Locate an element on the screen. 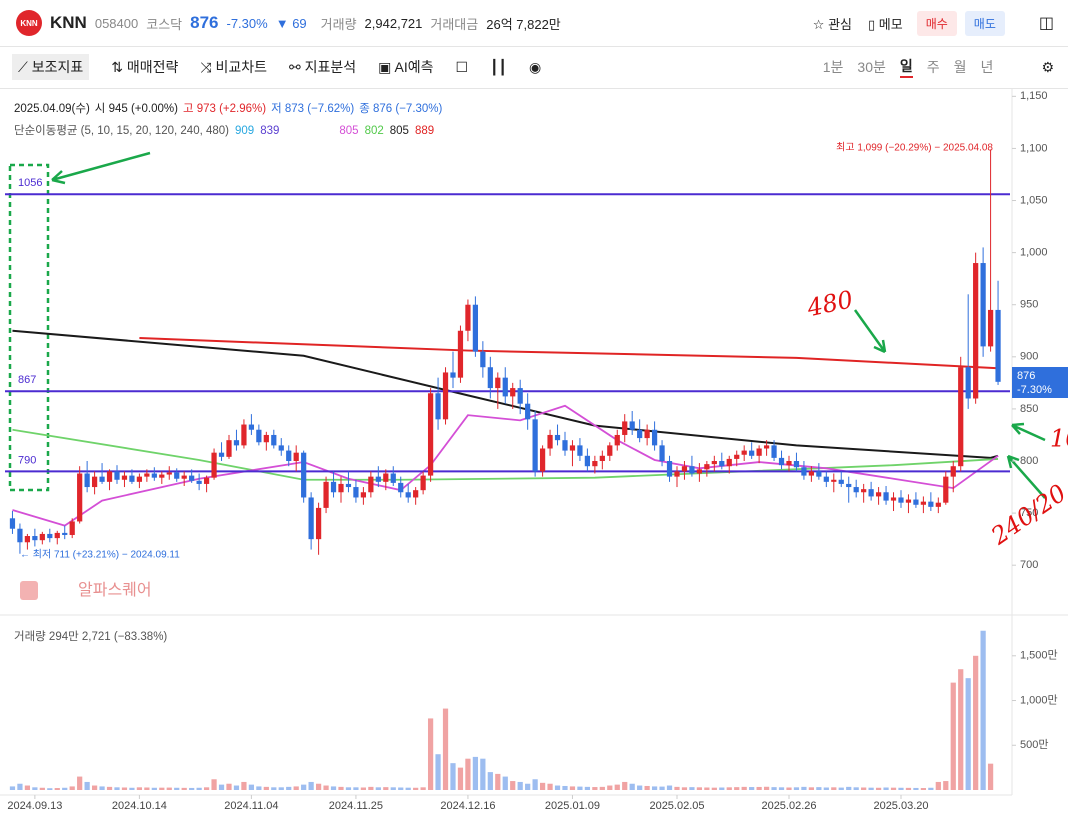 The image size is (1068, 825). x-tick-label: 2025.02.26 is located at coordinates (788, 806).